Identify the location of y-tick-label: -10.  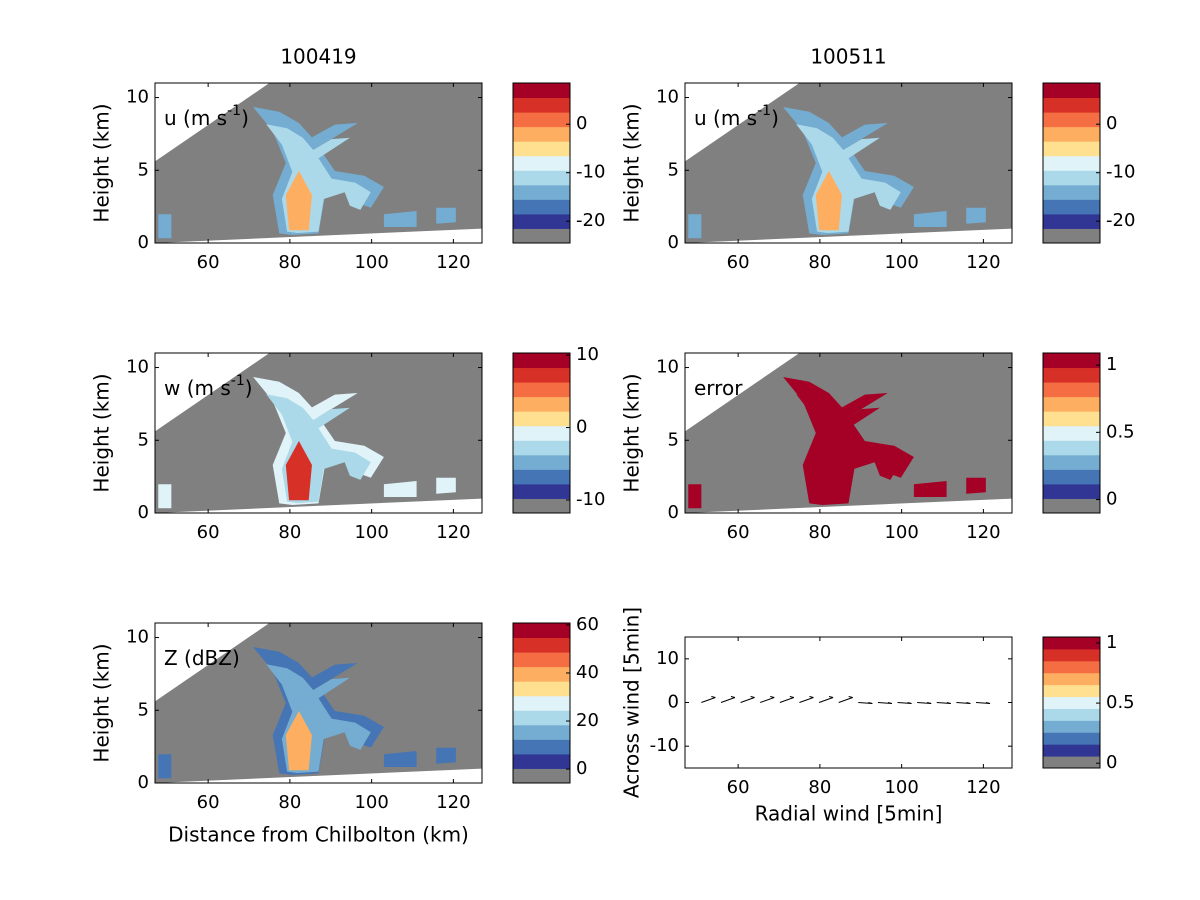
(664, 745).